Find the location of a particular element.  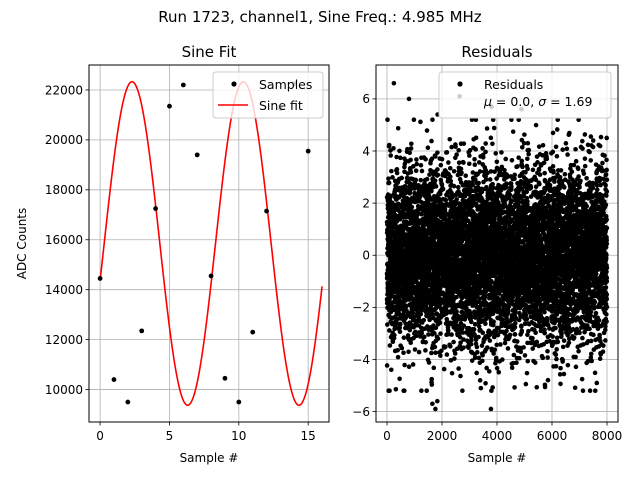

sine-fit-xtick-label: 0 is located at coordinates (100, 436).